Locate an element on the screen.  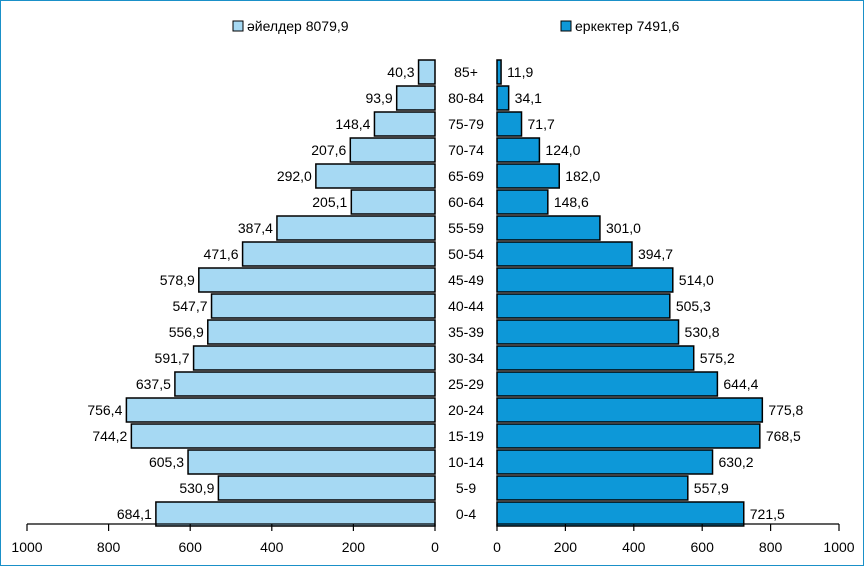
data-label-women: 93,9 is located at coordinates (378, 98).